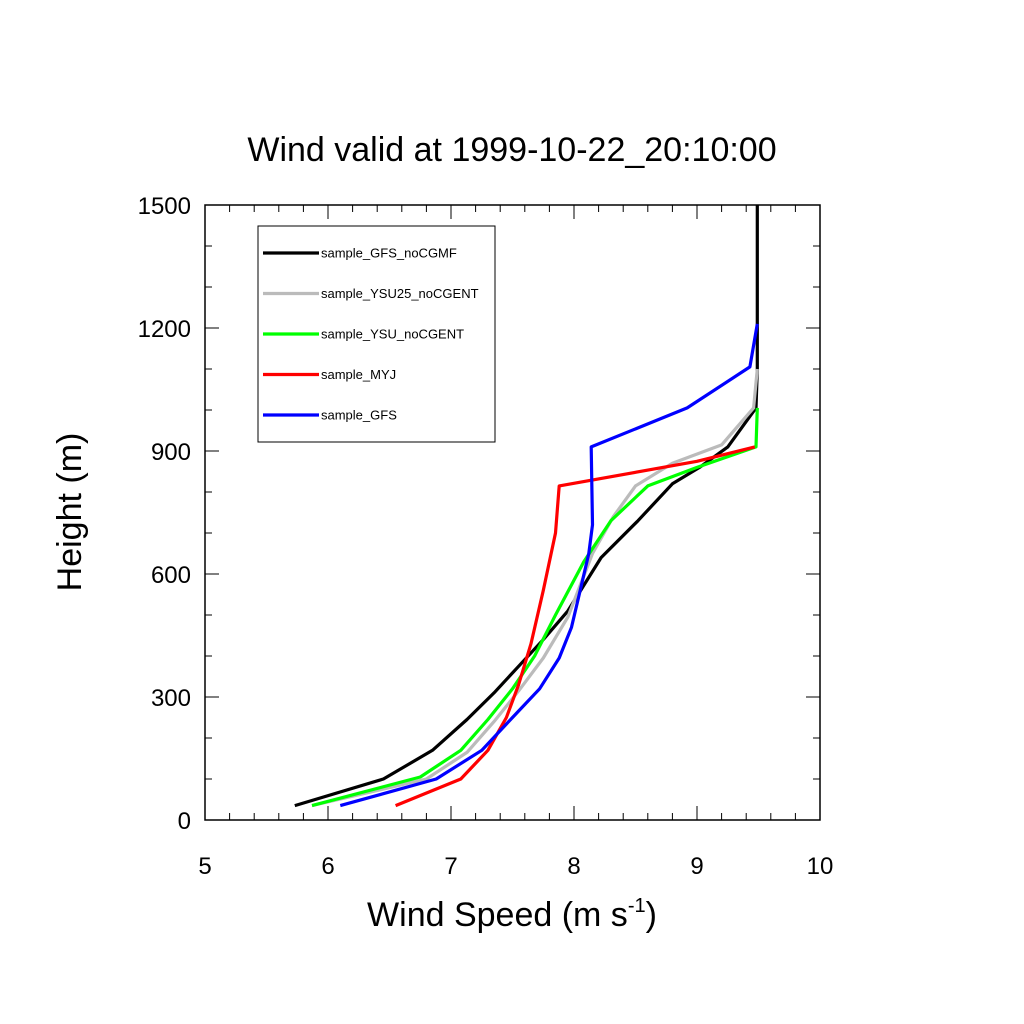 Image resolution: width=1024 pixels, height=1024 pixels. What do you see at coordinates (511, 150) in the screenshot?
I see `chart-title: Wind valid at 1999-10-22_20:10:00` at bounding box center [511, 150].